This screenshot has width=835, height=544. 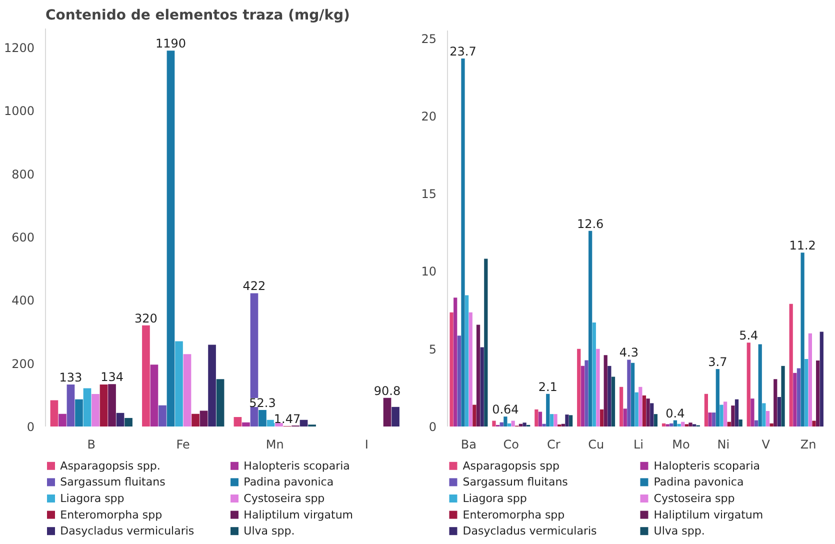 I want to click on x-tick-label: Cu, so click(x=596, y=445).